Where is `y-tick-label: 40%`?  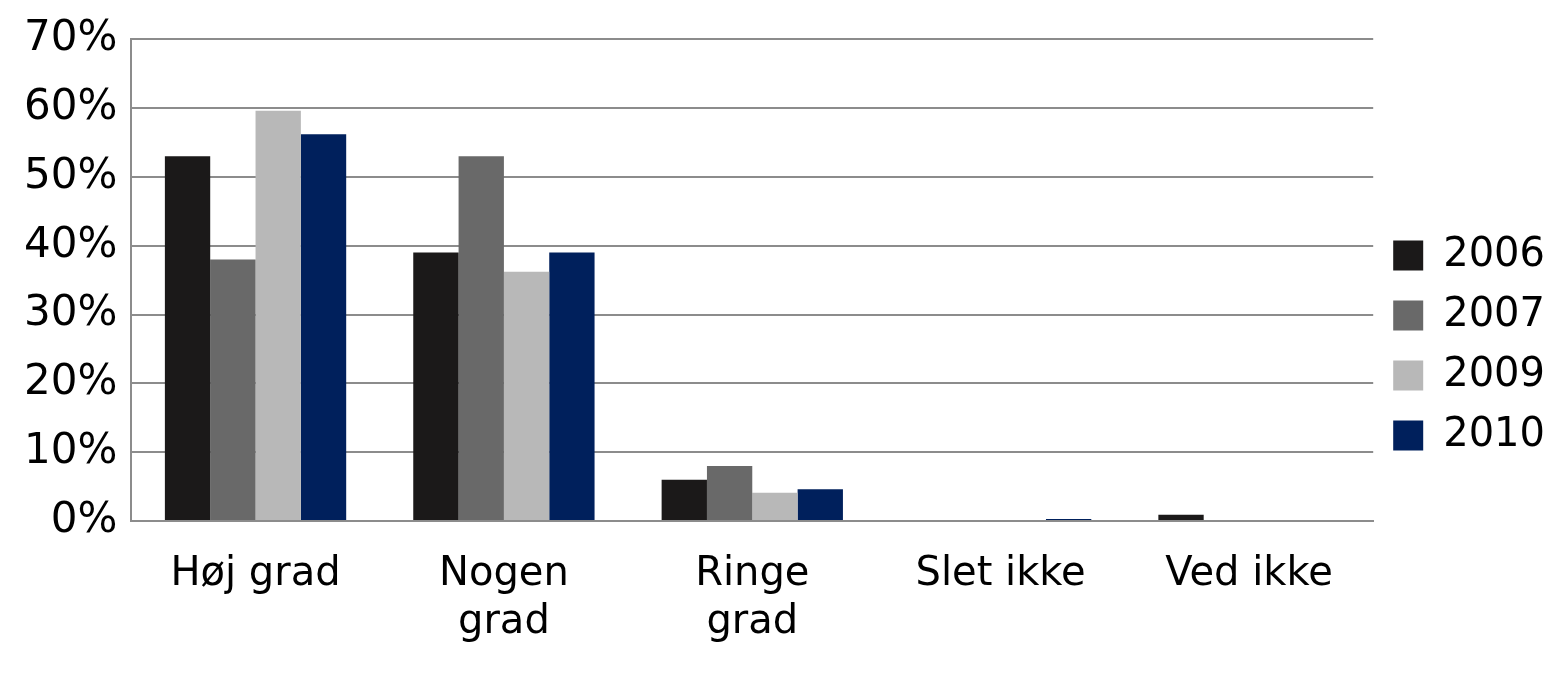 y-tick-label: 40% is located at coordinates (70, 242).